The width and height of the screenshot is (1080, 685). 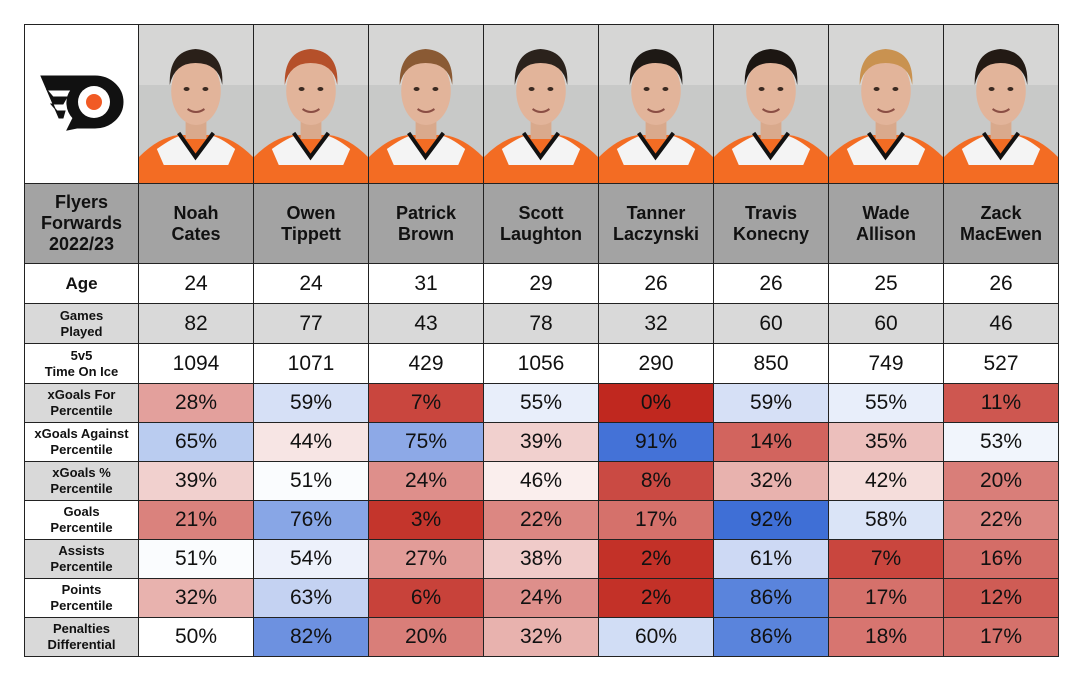 I want to click on player-first-name: Travis, so click(x=771, y=212).